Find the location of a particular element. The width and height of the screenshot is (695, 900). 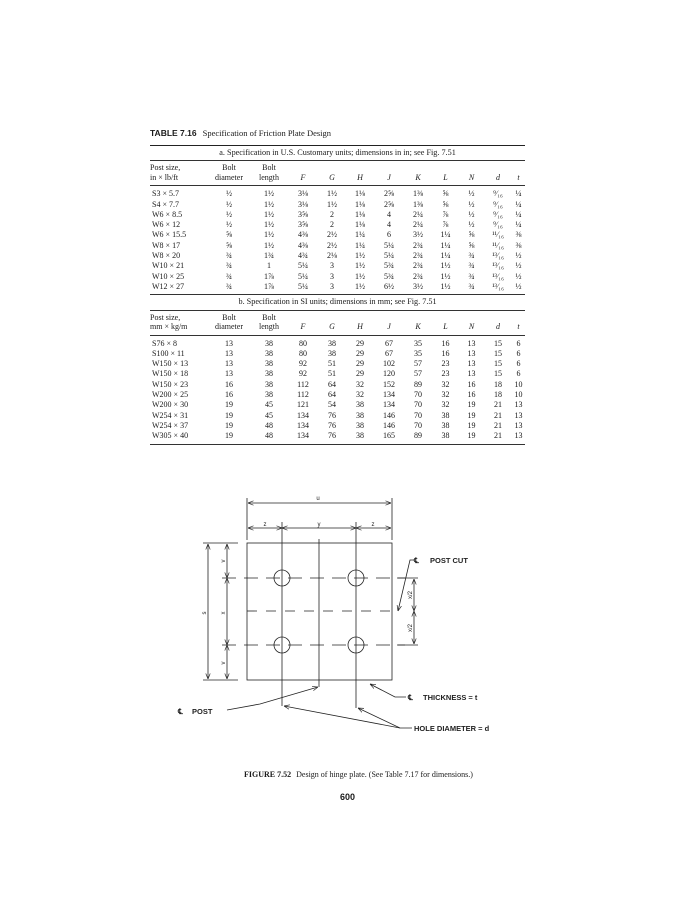

value-cell: 4⅜ is located at coordinates (303, 245).